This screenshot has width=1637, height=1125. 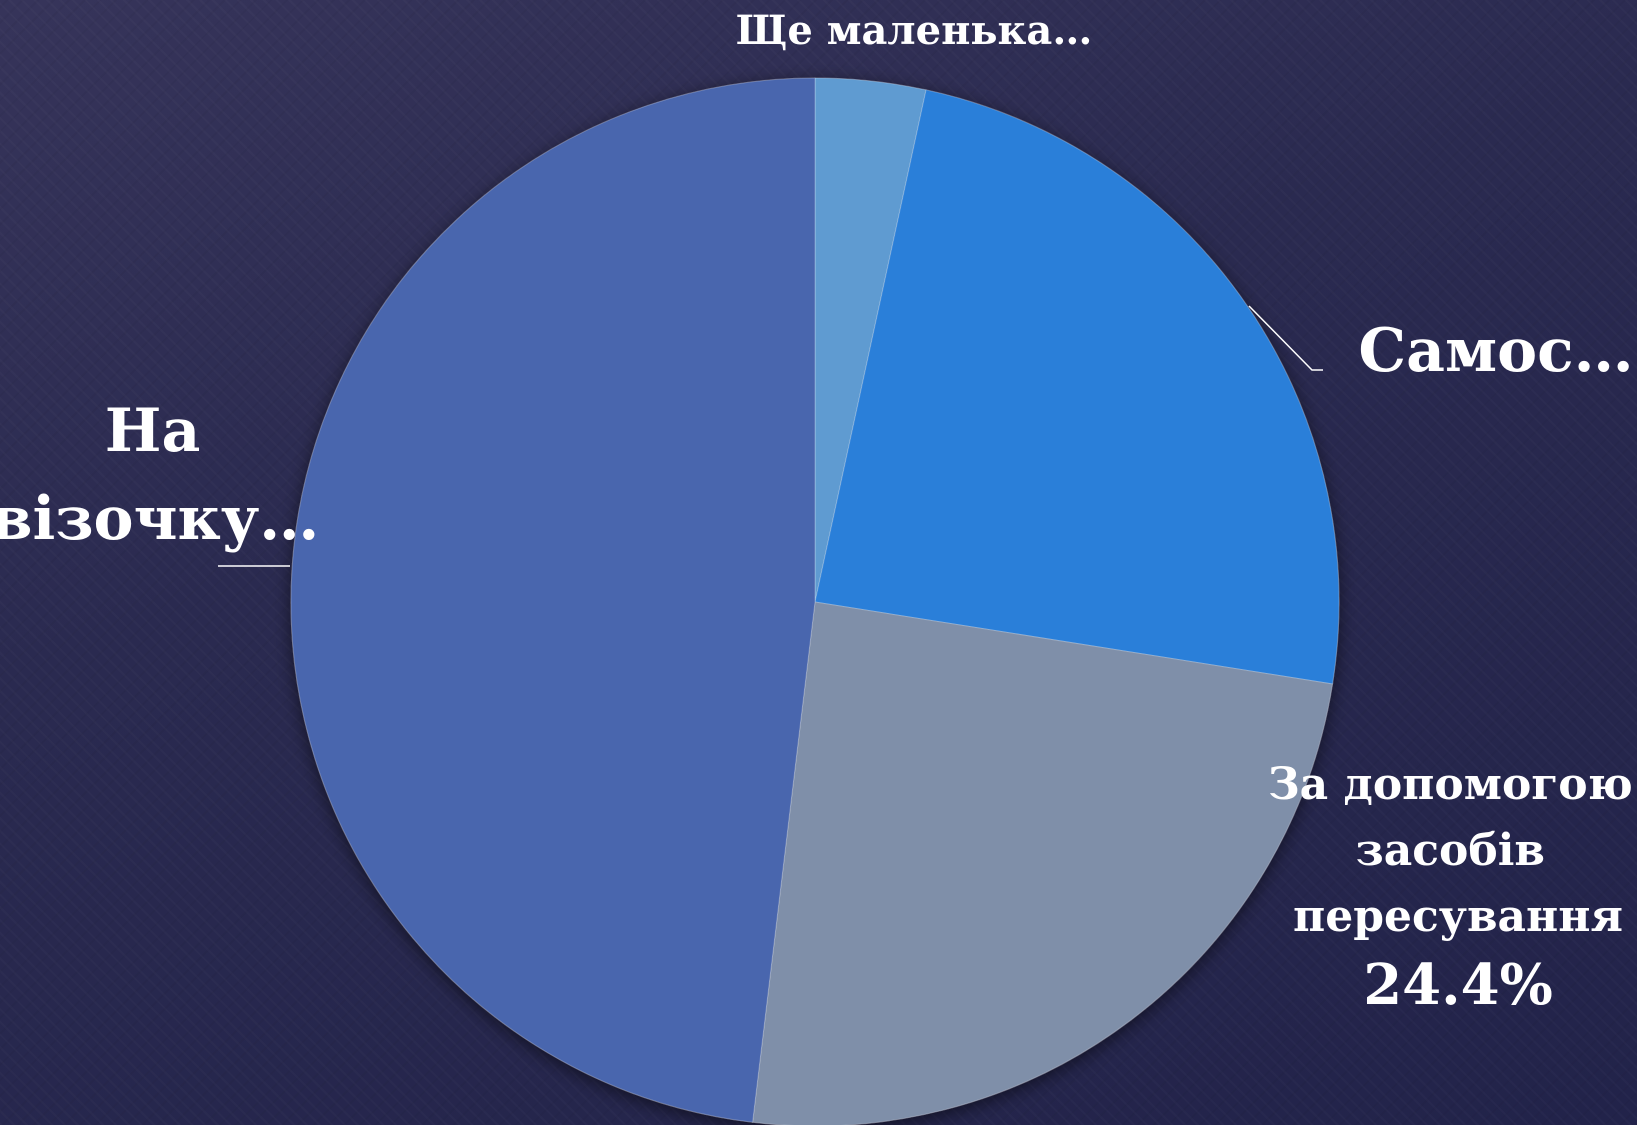 What do you see at coordinates (1458, 985) in the screenshot?
I see `slice-value-mobility-aids: 24.4%` at bounding box center [1458, 985].